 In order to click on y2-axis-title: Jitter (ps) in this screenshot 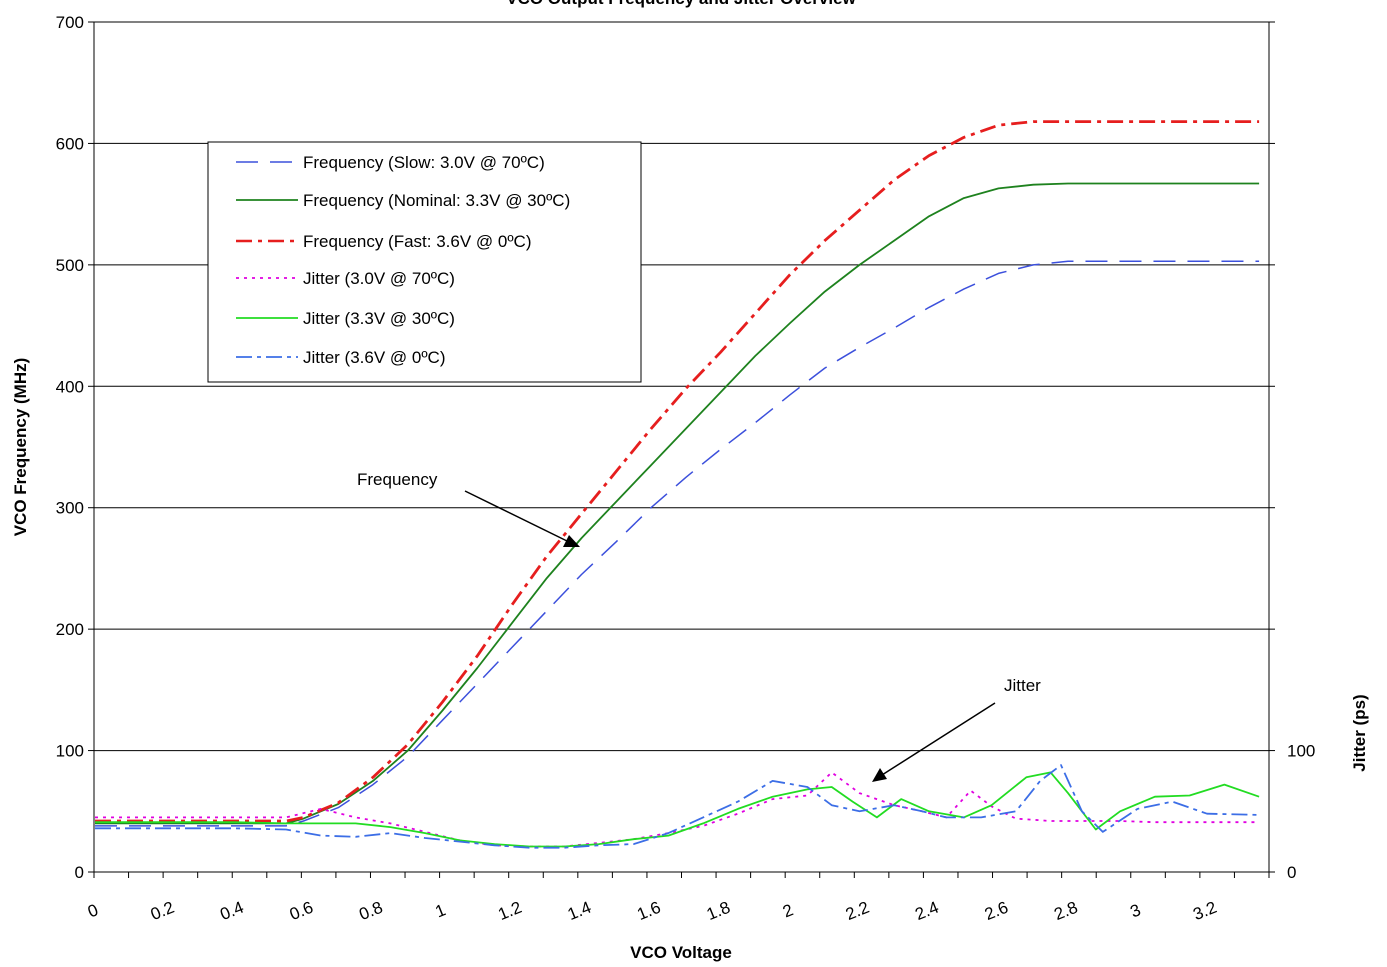, I will do `click(1359, 732)`.